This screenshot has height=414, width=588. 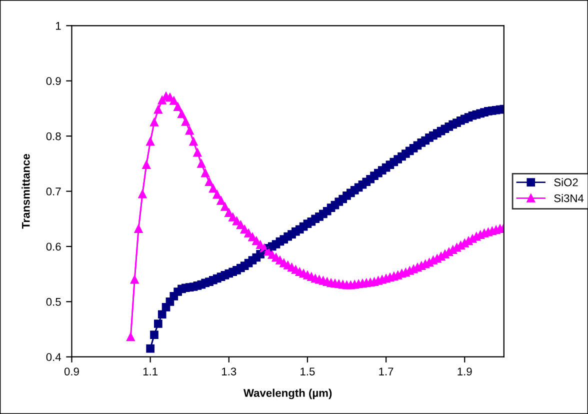 I want to click on y-tick-label: 0.4, so click(x=53, y=357).